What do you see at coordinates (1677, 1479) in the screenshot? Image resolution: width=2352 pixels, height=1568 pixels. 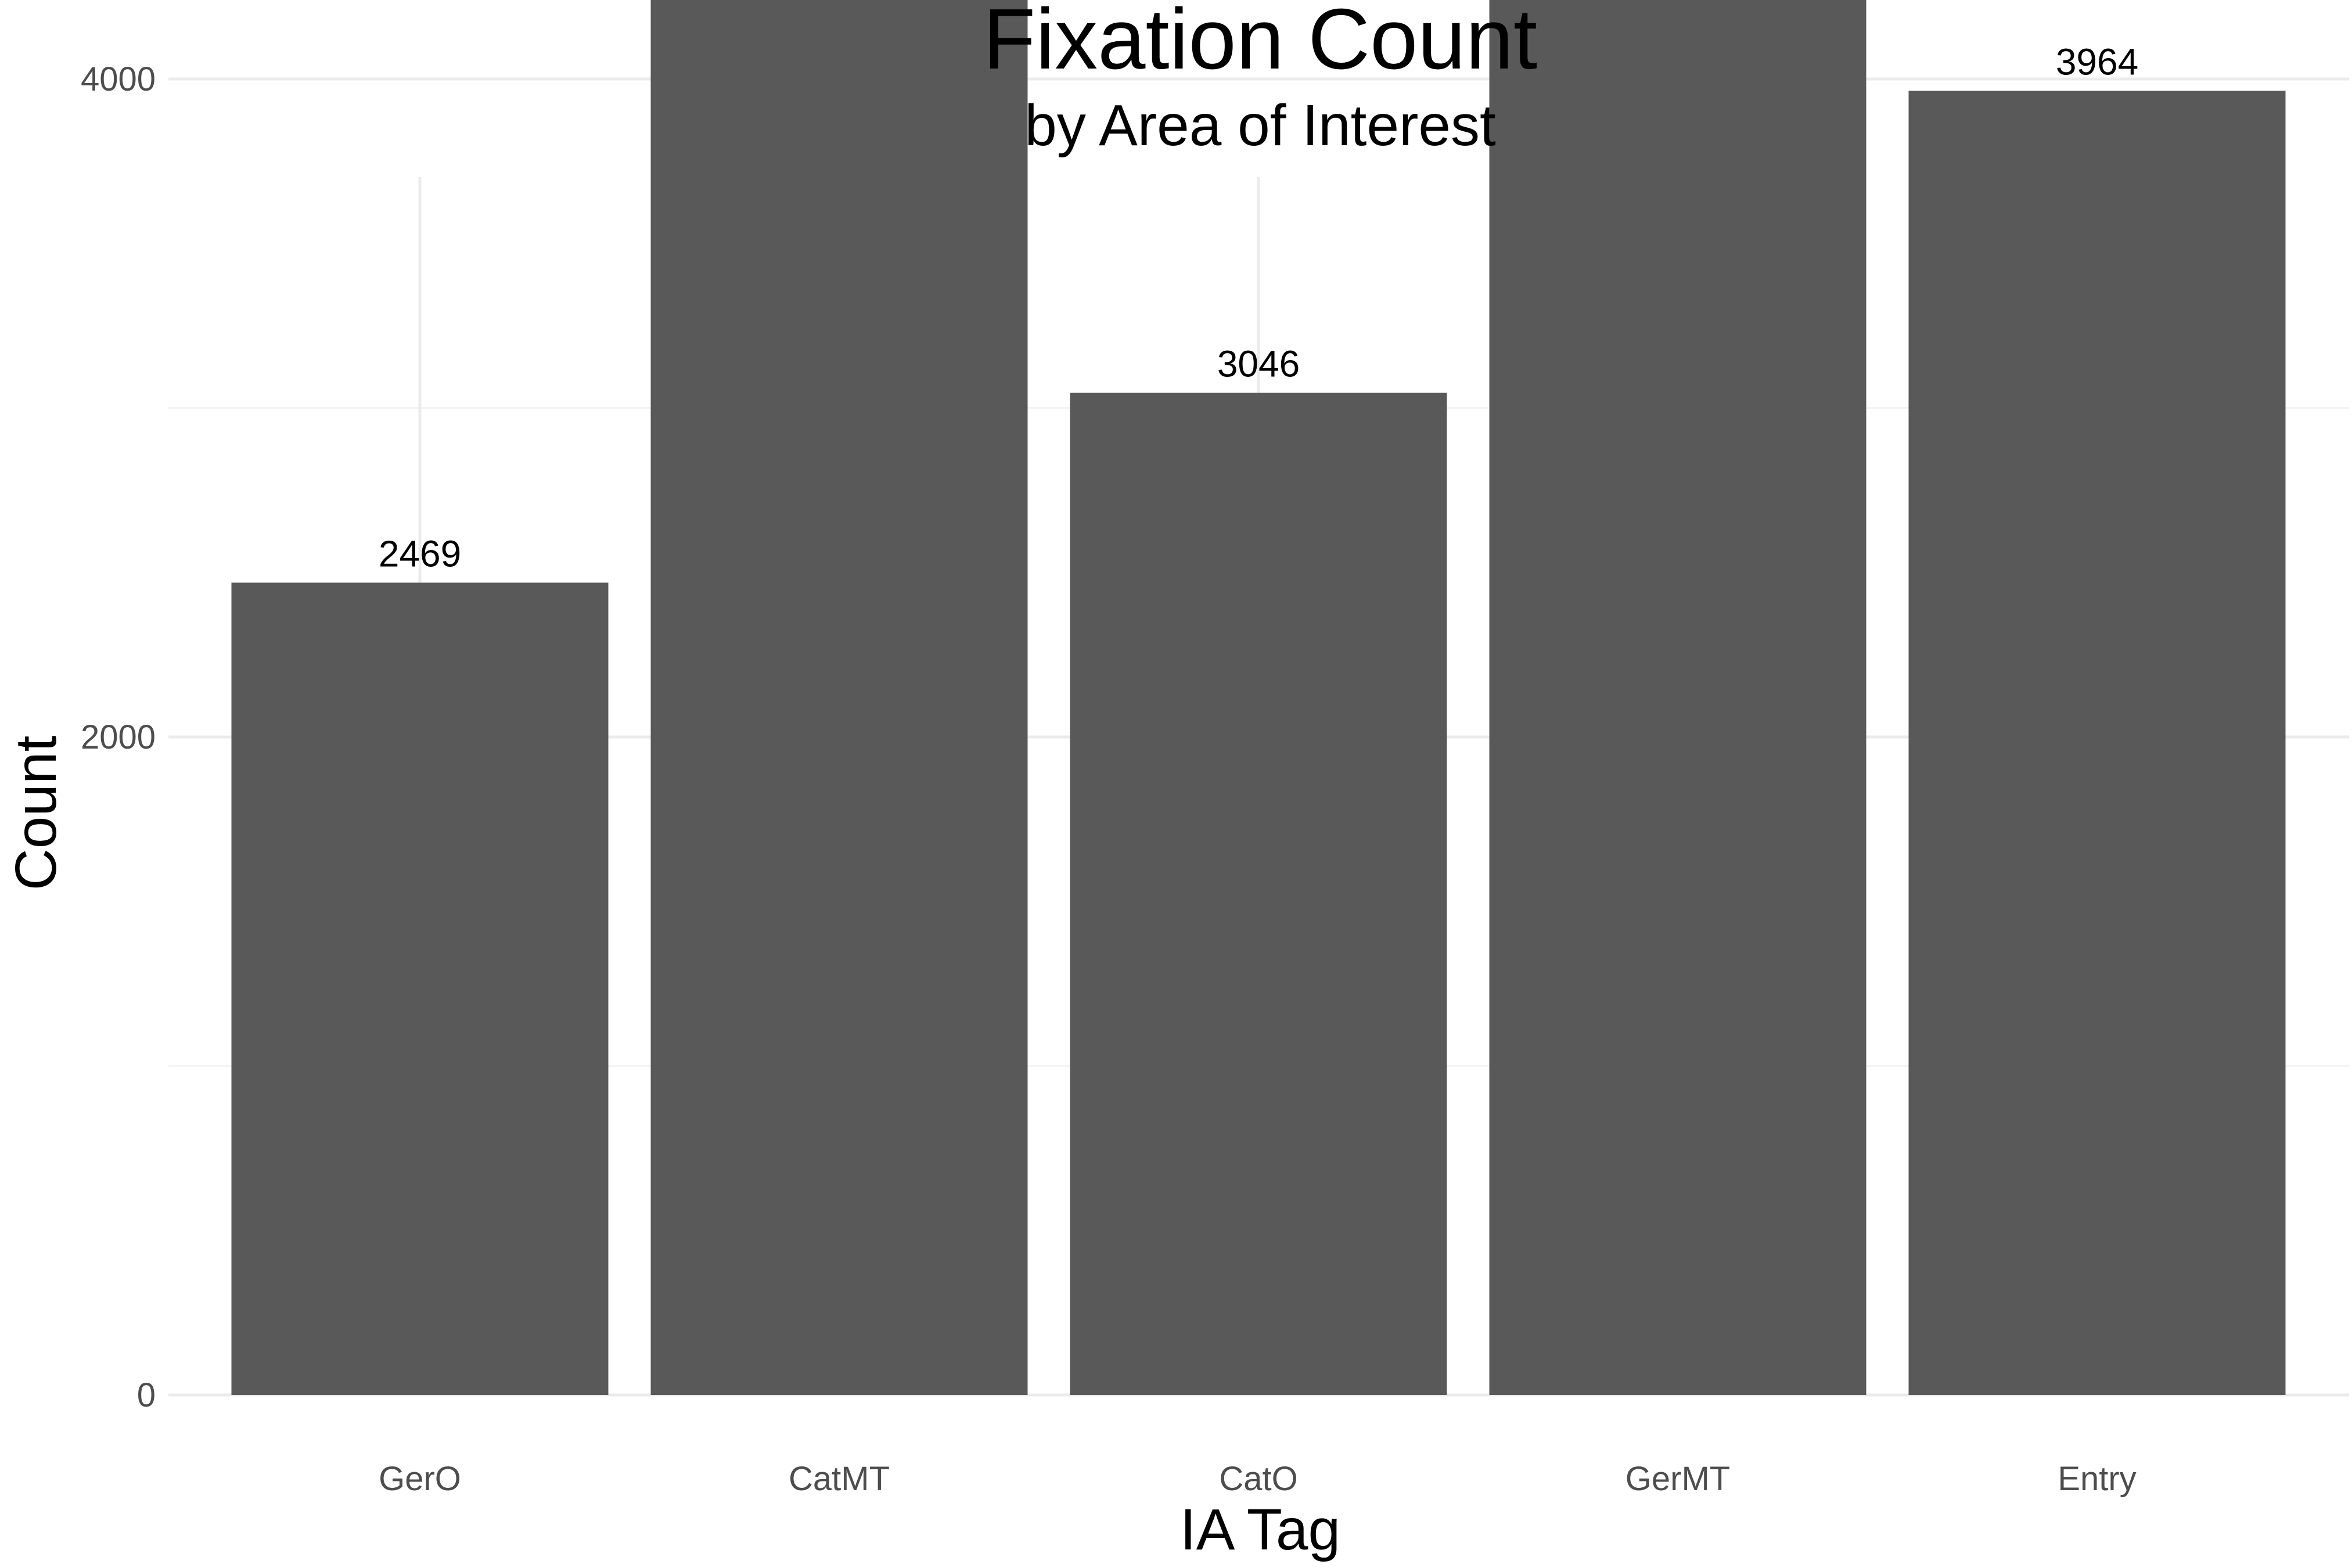 I see `x-tick-label: GerMT` at bounding box center [1677, 1479].